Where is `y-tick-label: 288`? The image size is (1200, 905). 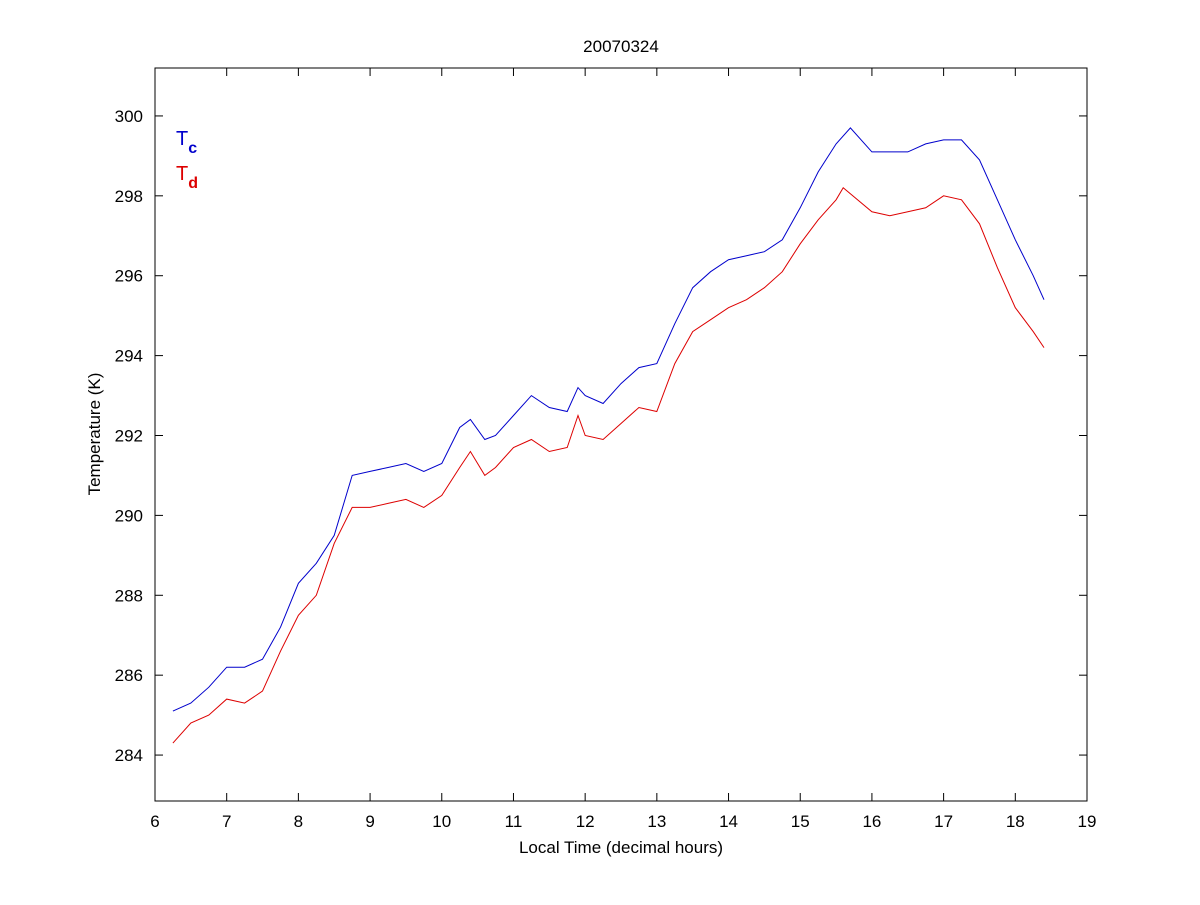 y-tick-label: 288 is located at coordinates (129, 595).